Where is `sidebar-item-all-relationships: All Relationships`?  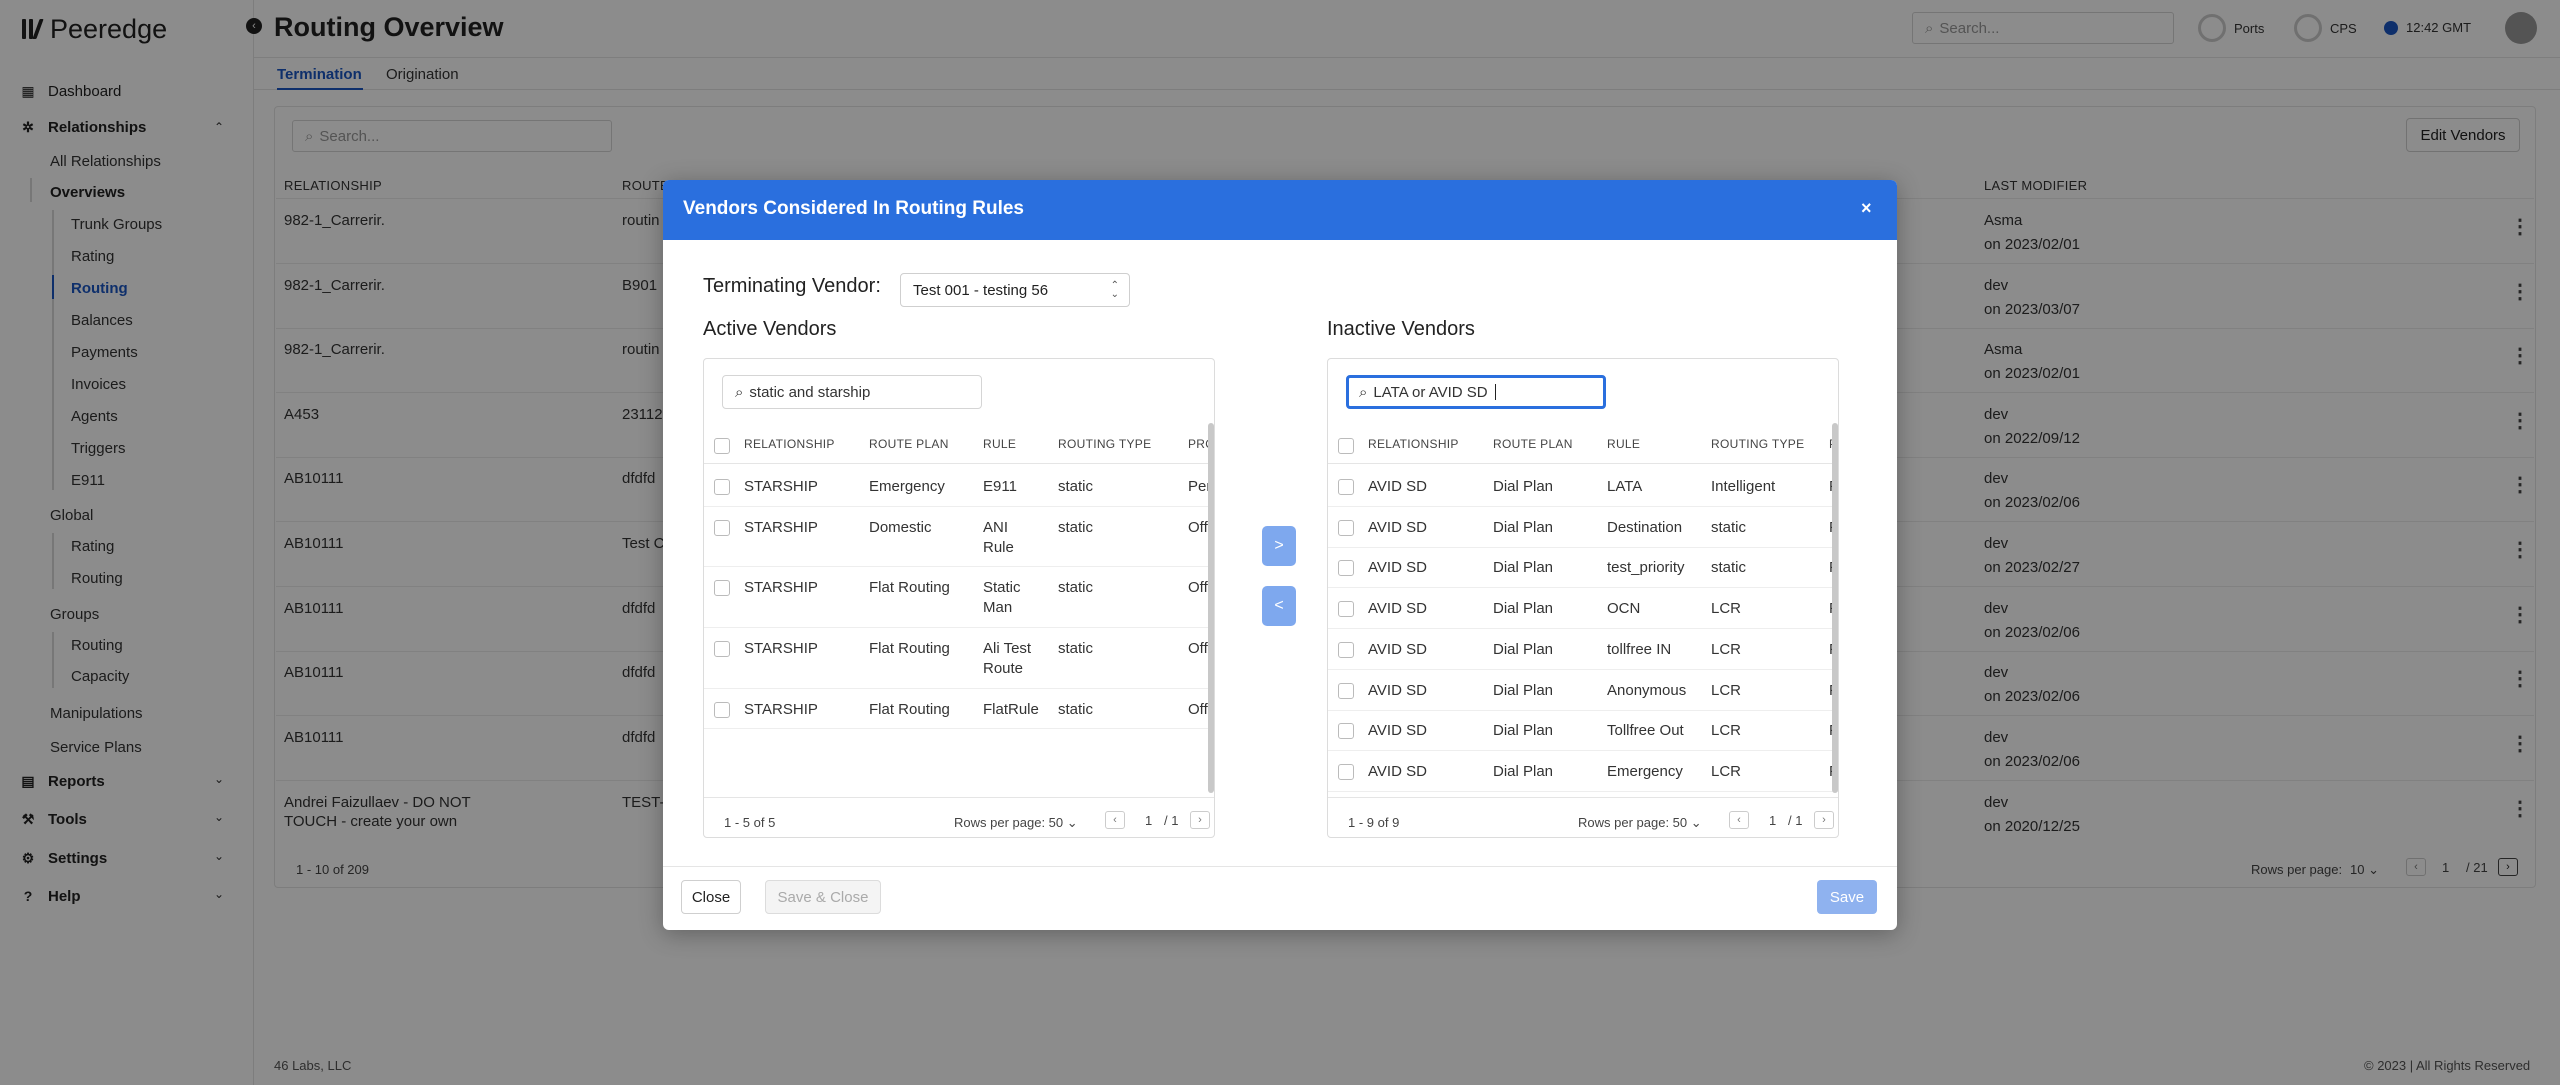 sidebar-item-all-relationships: All Relationships is located at coordinates (105, 161).